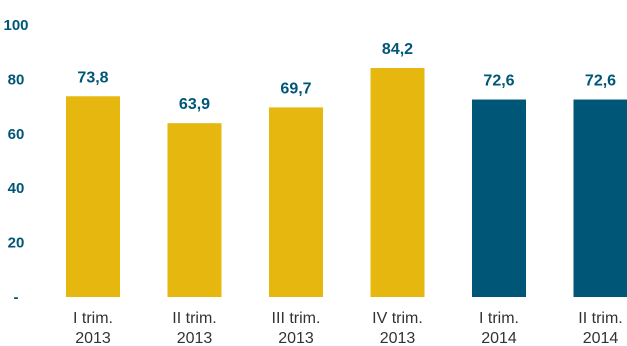 This screenshot has width=627, height=346. I want to click on data-label: 73,8, so click(92, 77).